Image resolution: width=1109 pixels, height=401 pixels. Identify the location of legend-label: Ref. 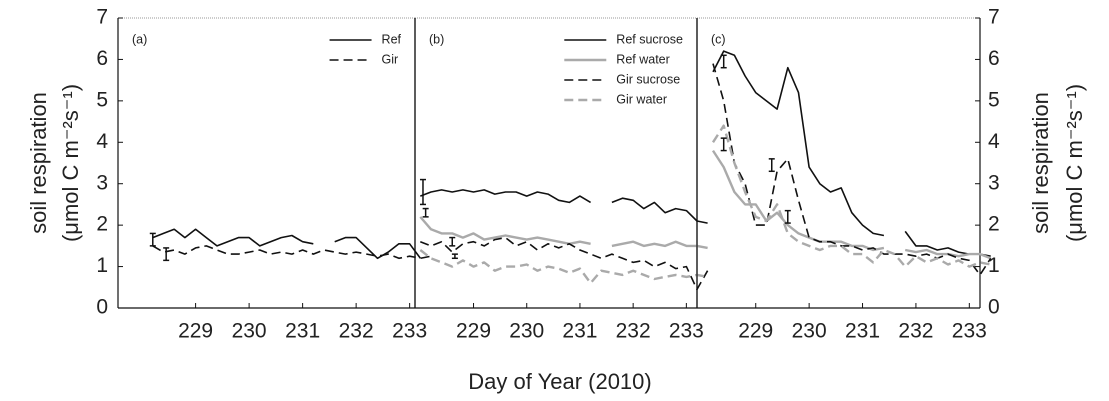
(392, 39).